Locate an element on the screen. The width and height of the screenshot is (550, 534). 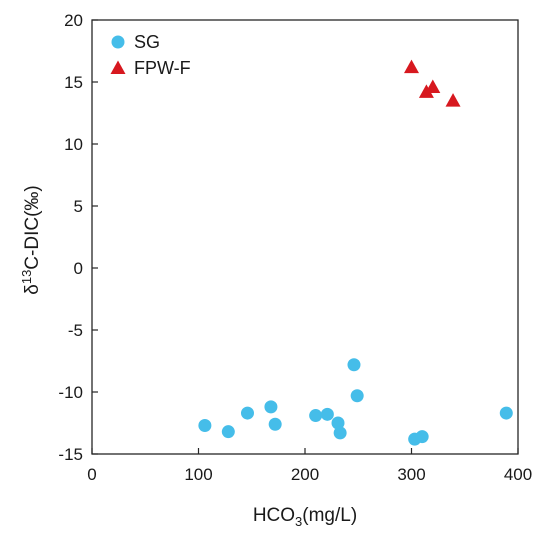
legend-marker-sg is located at coordinates (118, 42).